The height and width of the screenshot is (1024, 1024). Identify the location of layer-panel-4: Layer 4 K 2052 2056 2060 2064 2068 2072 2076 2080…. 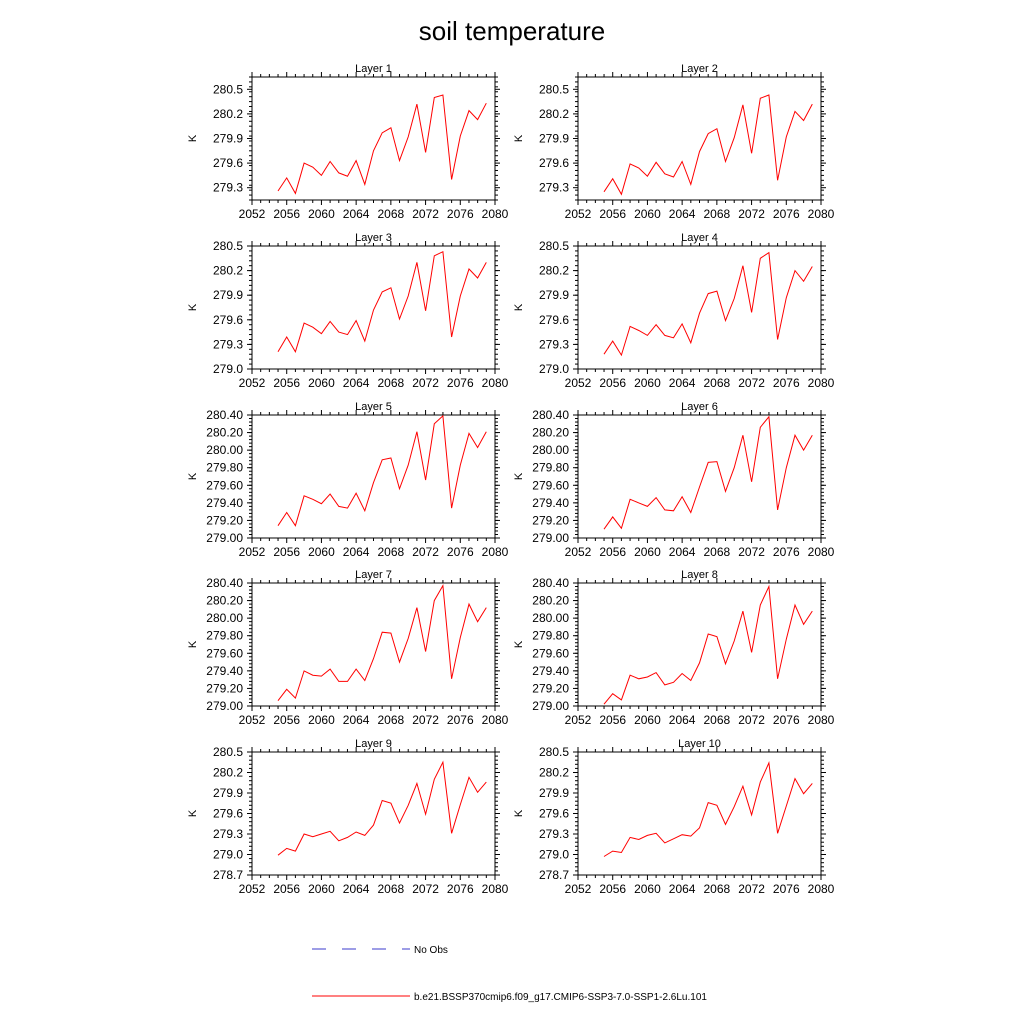
(674, 311).